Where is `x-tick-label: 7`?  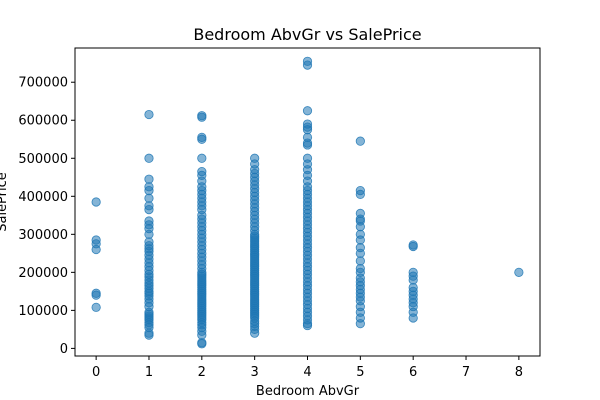
x-tick-label: 7 is located at coordinates (466, 372).